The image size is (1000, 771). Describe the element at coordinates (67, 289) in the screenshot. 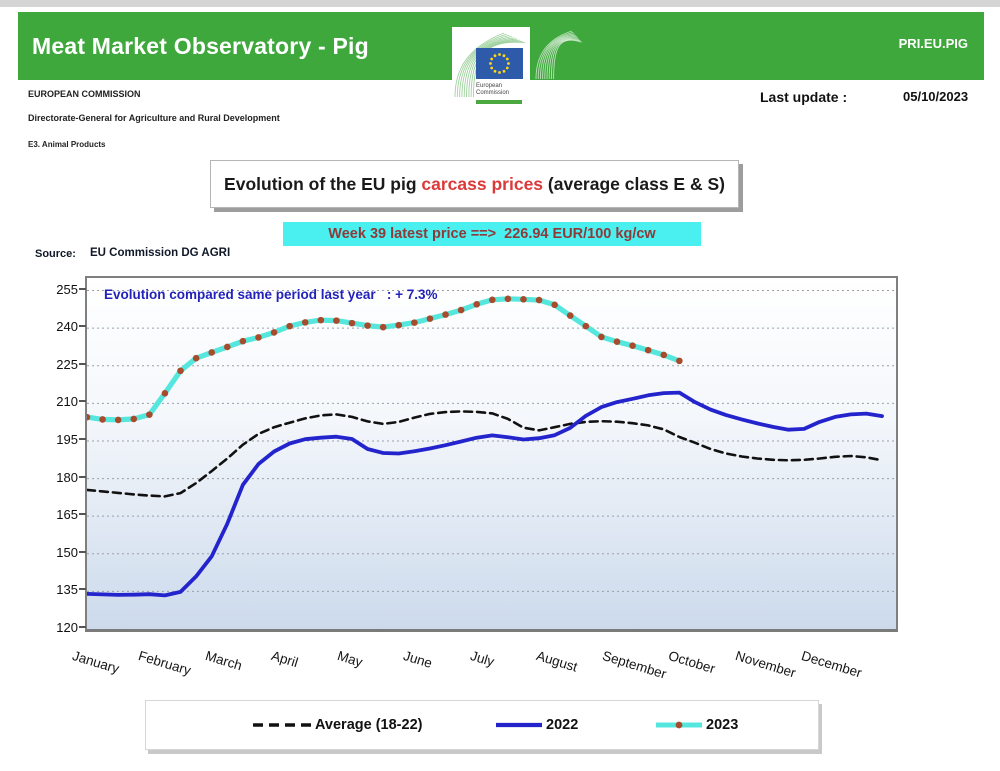

I see `y-tick-label: 255` at that location.